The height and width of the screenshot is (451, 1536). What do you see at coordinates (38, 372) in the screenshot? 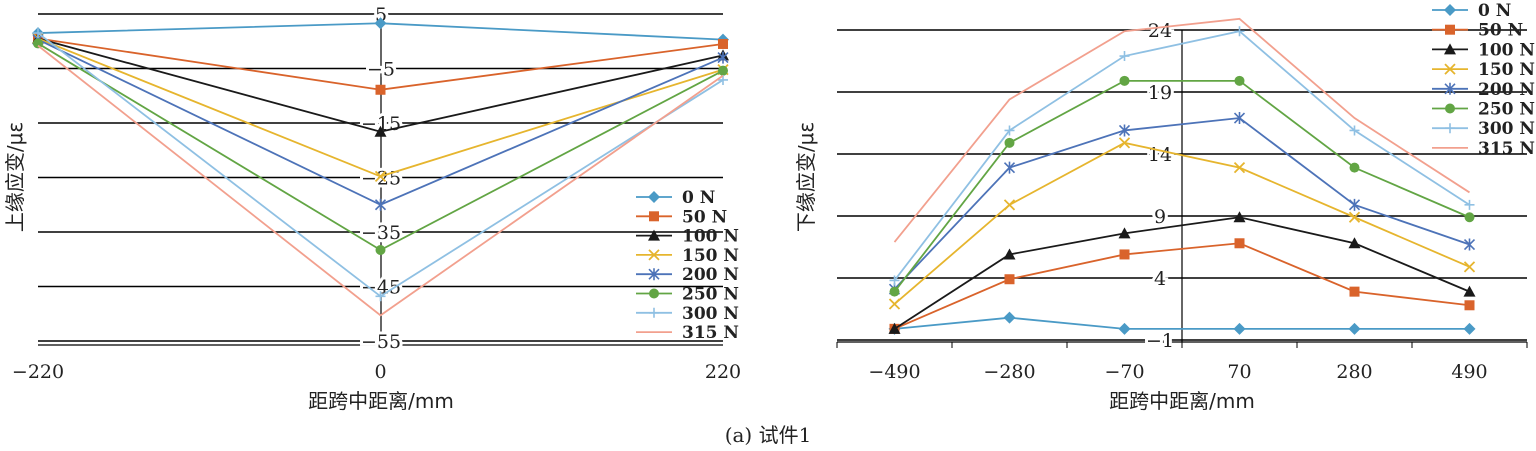
I see `x-tick-label: −220` at bounding box center [38, 372].